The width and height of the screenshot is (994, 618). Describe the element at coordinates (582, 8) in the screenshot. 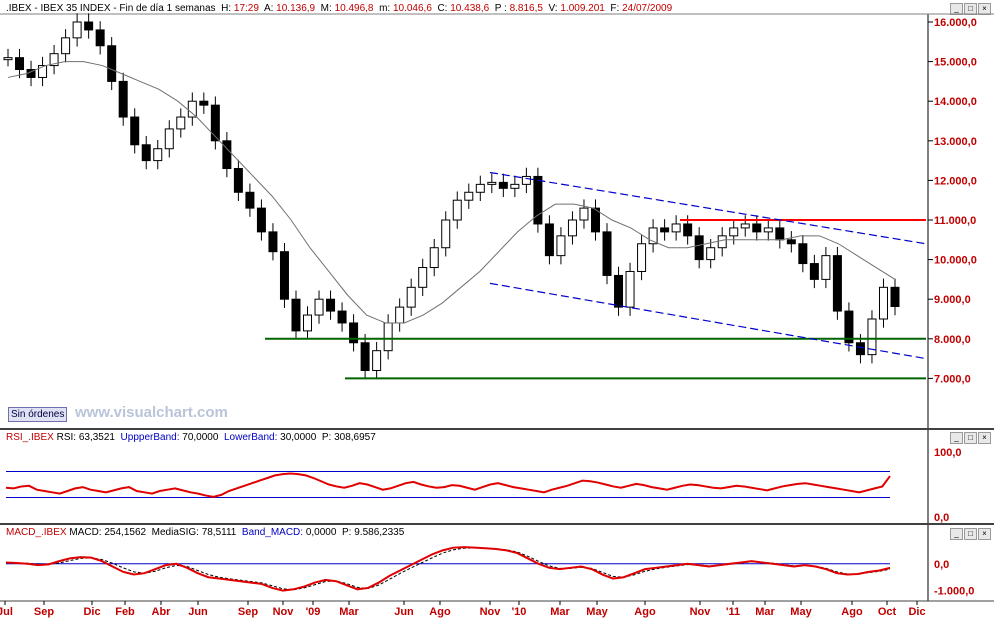

I see `v-value: 1.009.201` at that location.